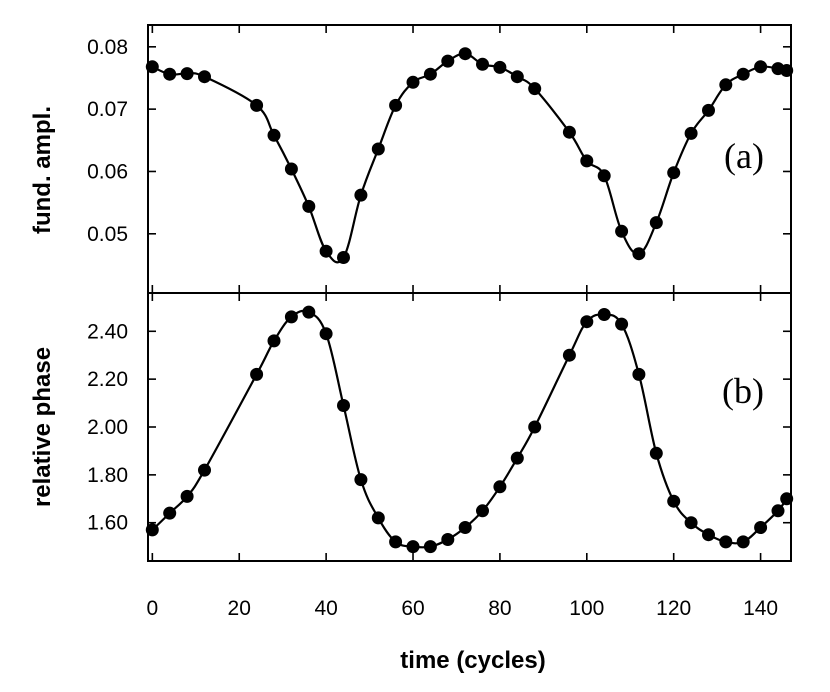 This screenshot has width=830, height=692. Describe the element at coordinates (743, 391) in the screenshot. I see `panel-b-label: (b)` at that location.